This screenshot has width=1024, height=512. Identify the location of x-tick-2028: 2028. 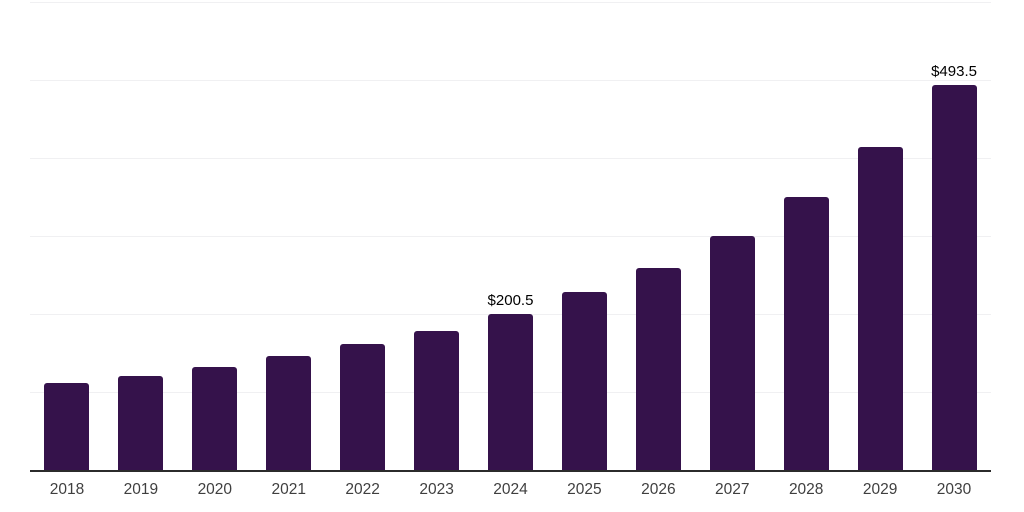
(806, 489).